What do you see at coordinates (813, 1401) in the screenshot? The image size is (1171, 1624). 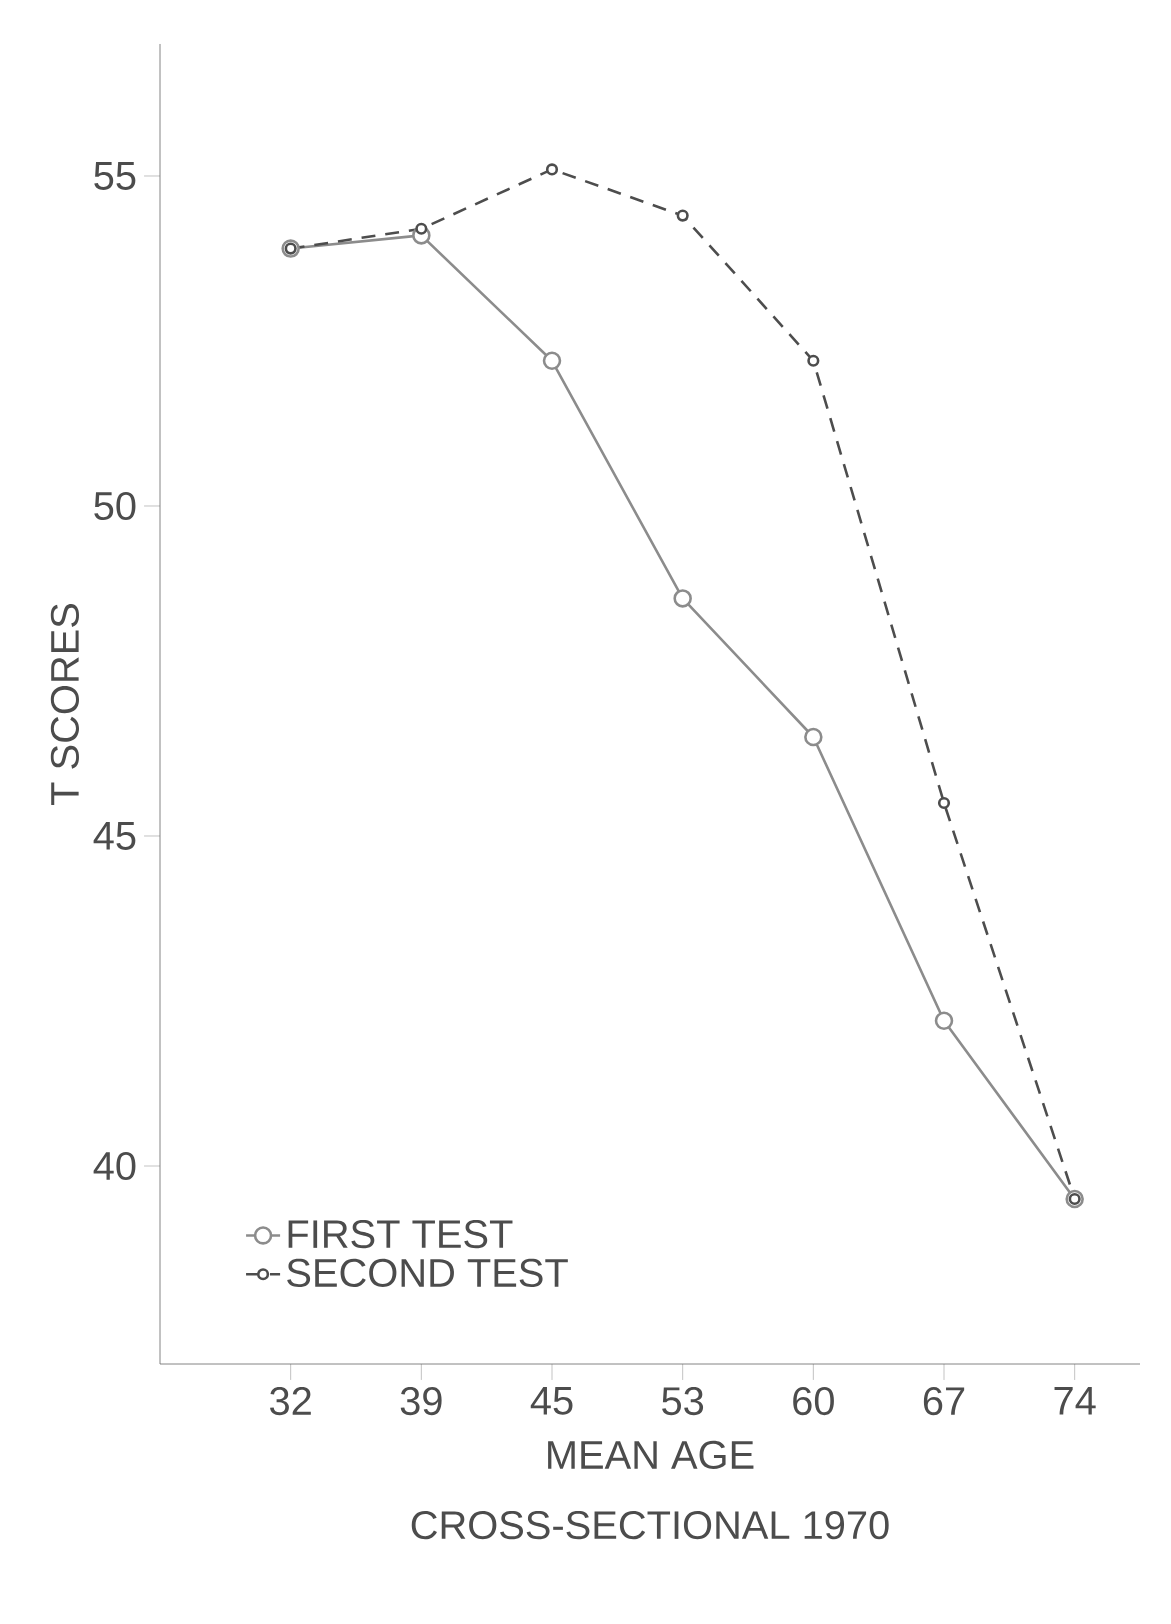 I see `x-tick-label: 60` at bounding box center [813, 1401].